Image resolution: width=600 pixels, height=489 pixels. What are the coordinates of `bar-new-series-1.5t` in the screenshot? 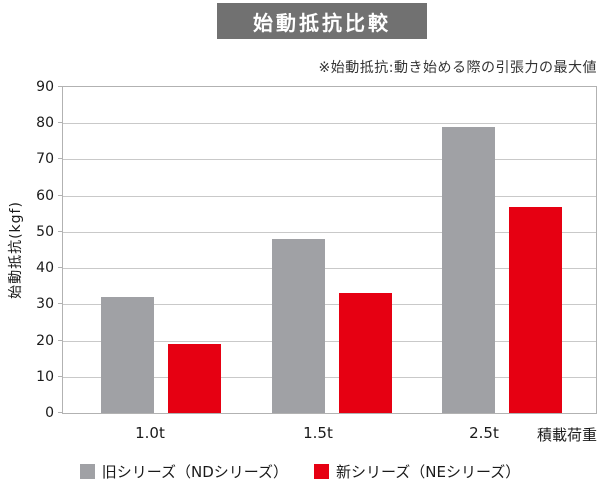 It's located at (365, 353).